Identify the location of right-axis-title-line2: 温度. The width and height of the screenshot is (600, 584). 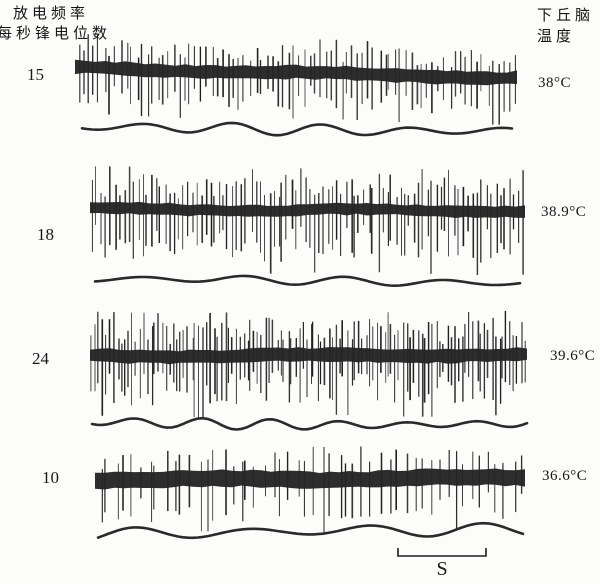
(556, 37).